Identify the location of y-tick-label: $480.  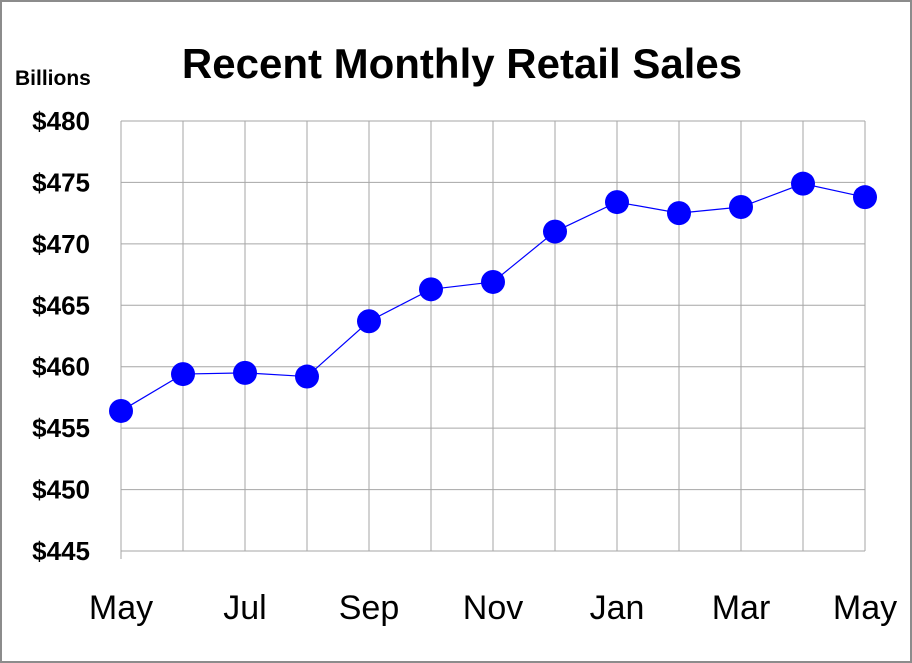
(61, 121).